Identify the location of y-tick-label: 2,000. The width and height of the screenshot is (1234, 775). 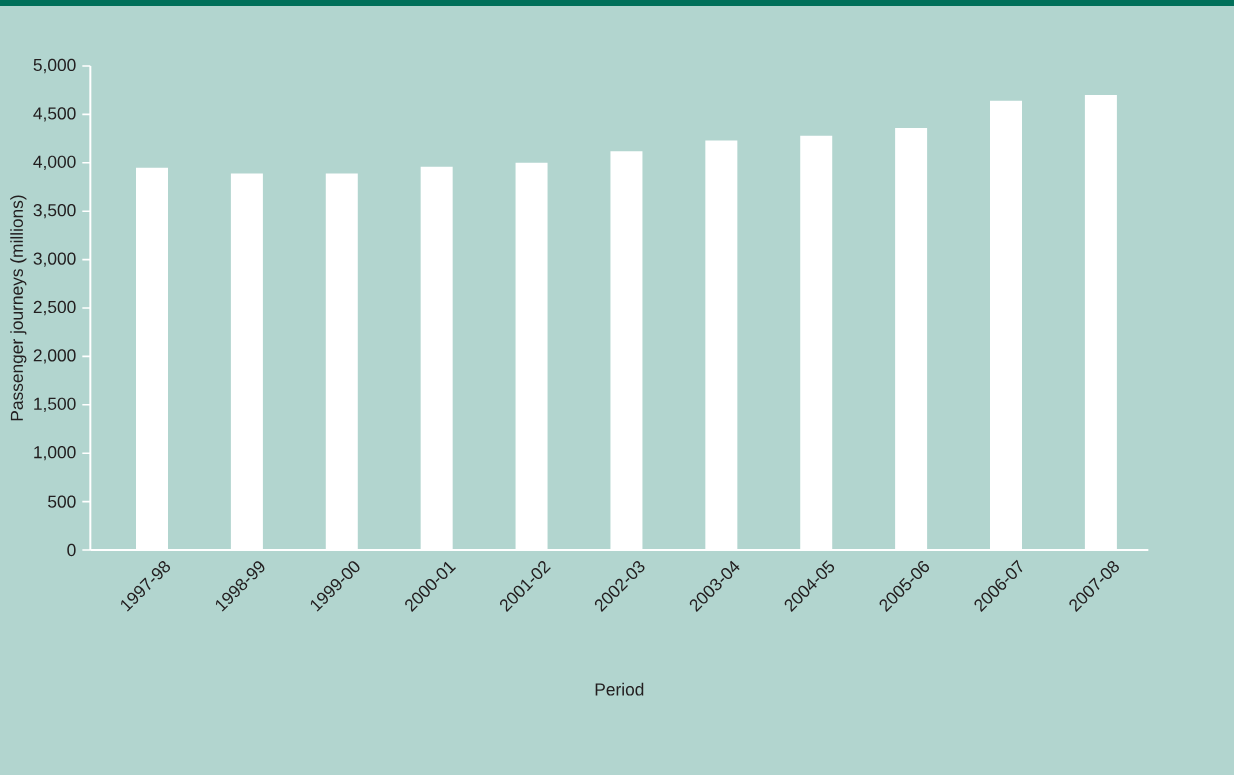
(54, 356).